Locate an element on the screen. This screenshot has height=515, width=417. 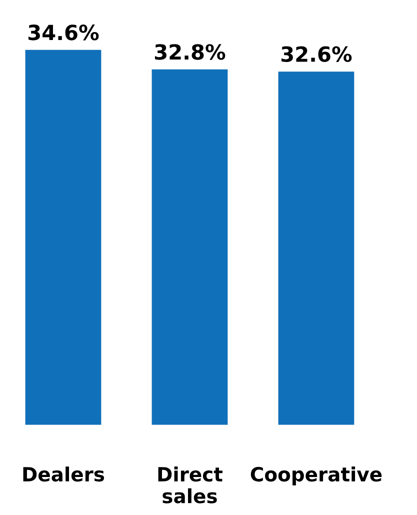
x-tick-label: Cooperative is located at coordinates (316, 476).